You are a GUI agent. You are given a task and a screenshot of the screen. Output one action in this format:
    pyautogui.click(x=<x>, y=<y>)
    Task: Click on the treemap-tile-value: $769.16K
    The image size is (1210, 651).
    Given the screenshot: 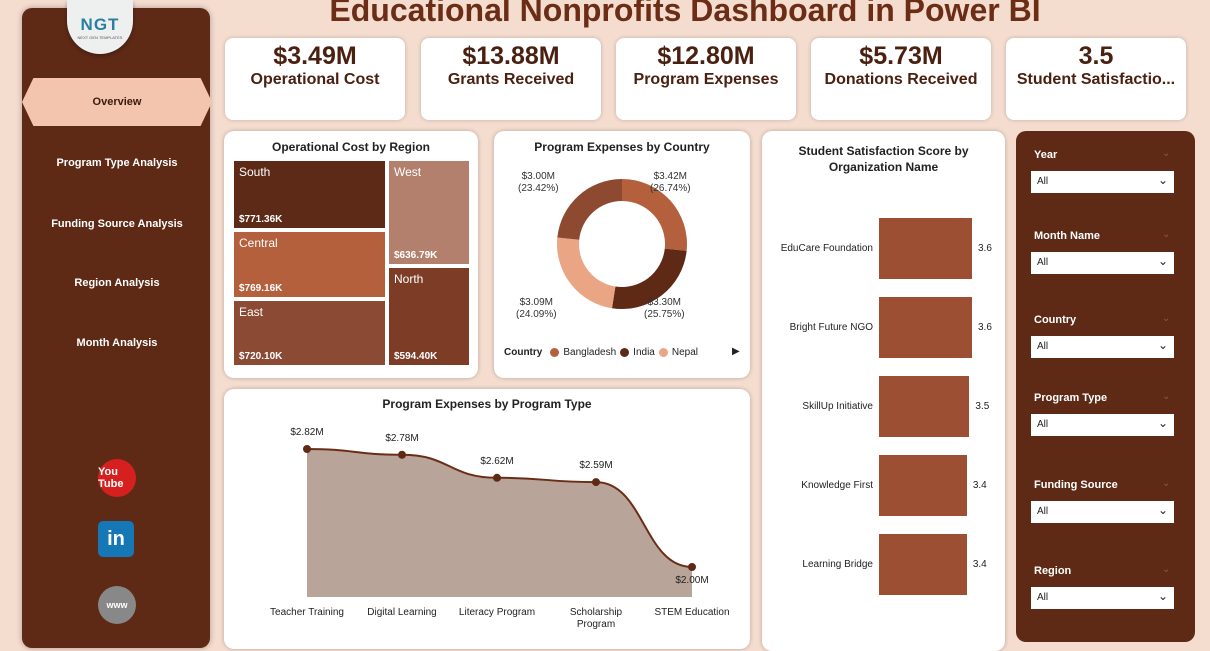 What is the action you would take?
    pyautogui.click(x=261, y=288)
    